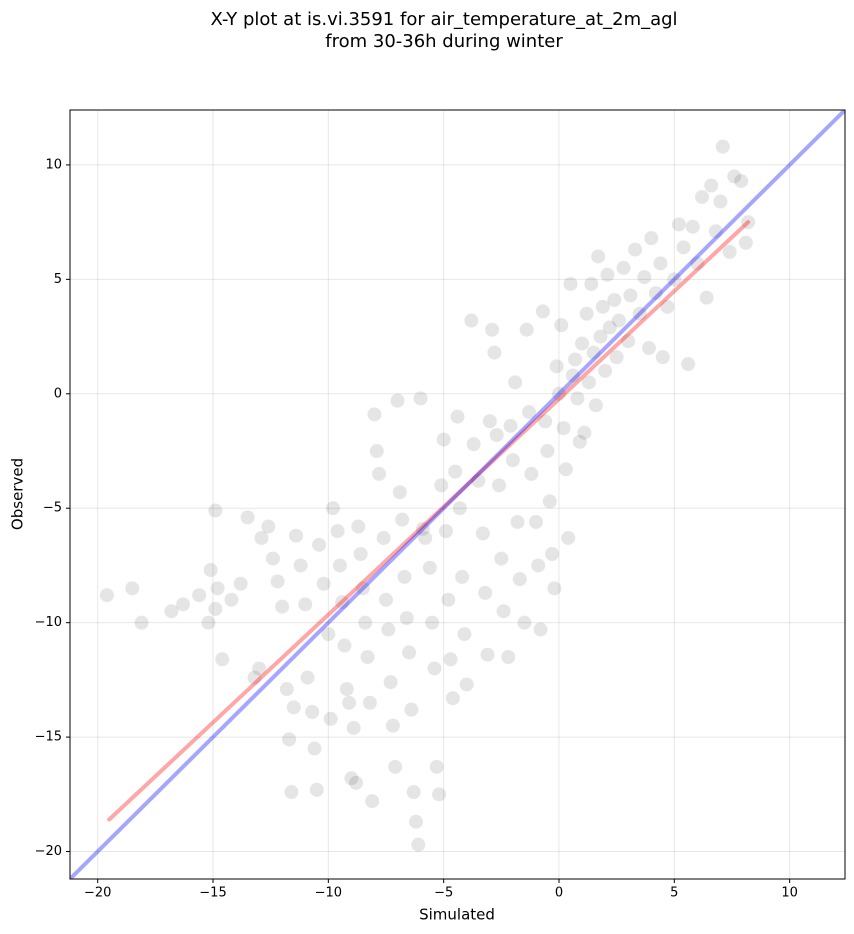 This screenshot has height=934, width=854. What do you see at coordinates (58, 393) in the screenshot?
I see `y-tick-label: 0` at bounding box center [58, 393].